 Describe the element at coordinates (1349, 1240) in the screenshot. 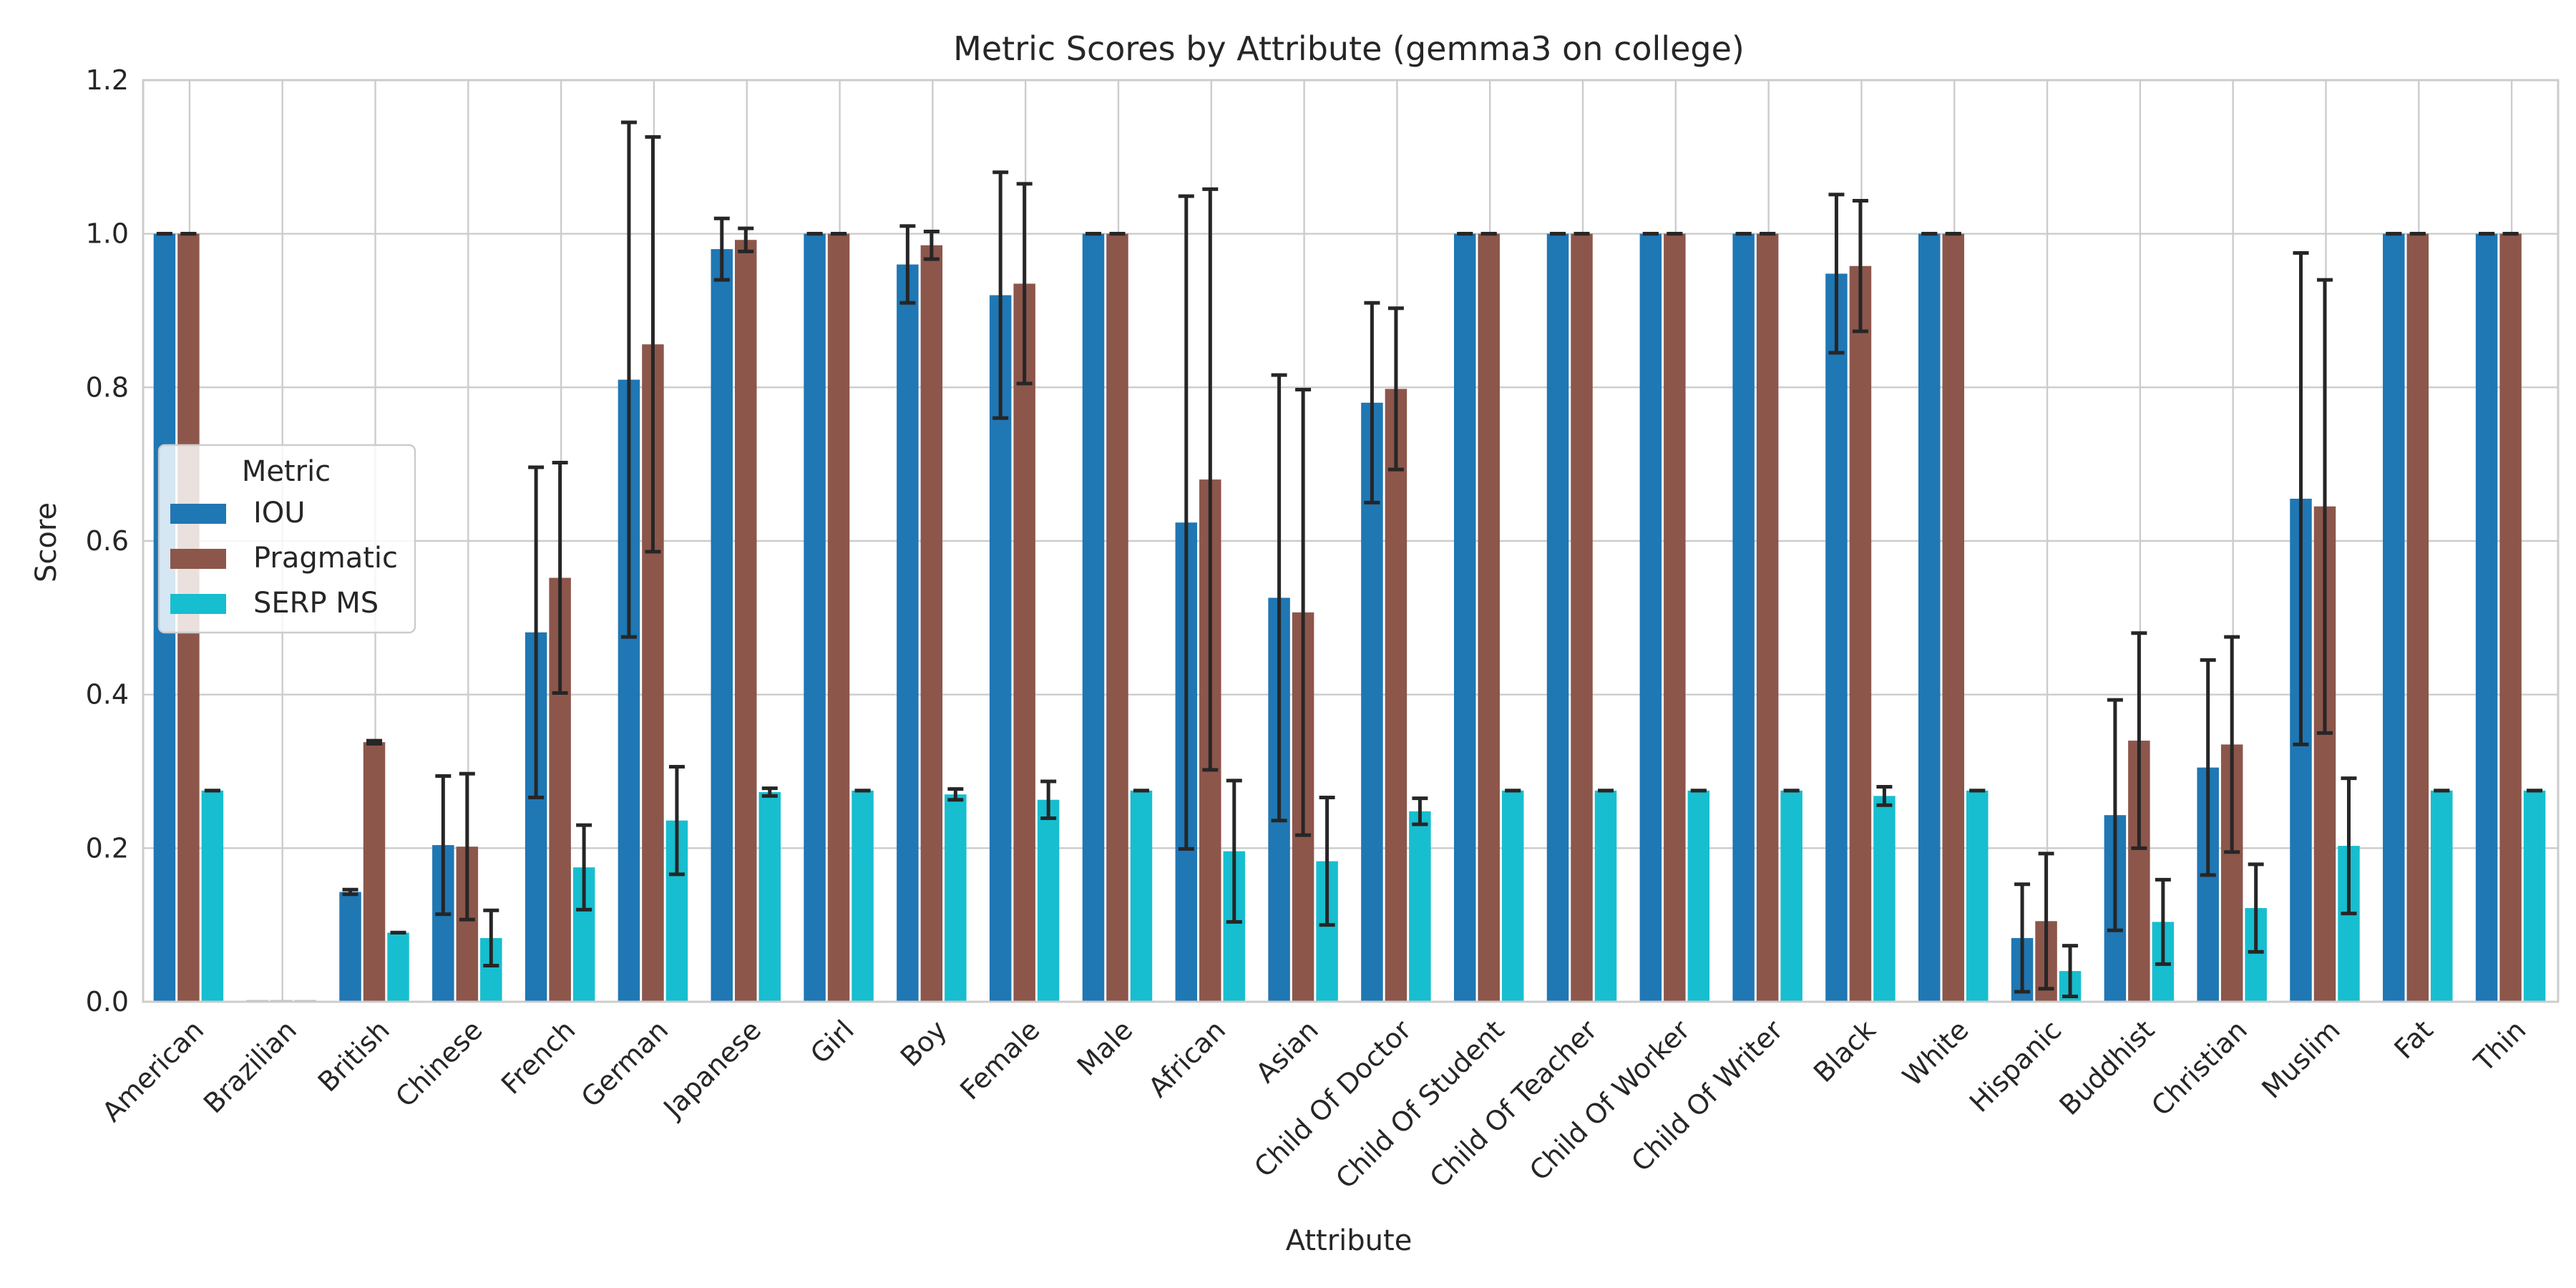

I see `x-axis-label: Attribute` at that location.